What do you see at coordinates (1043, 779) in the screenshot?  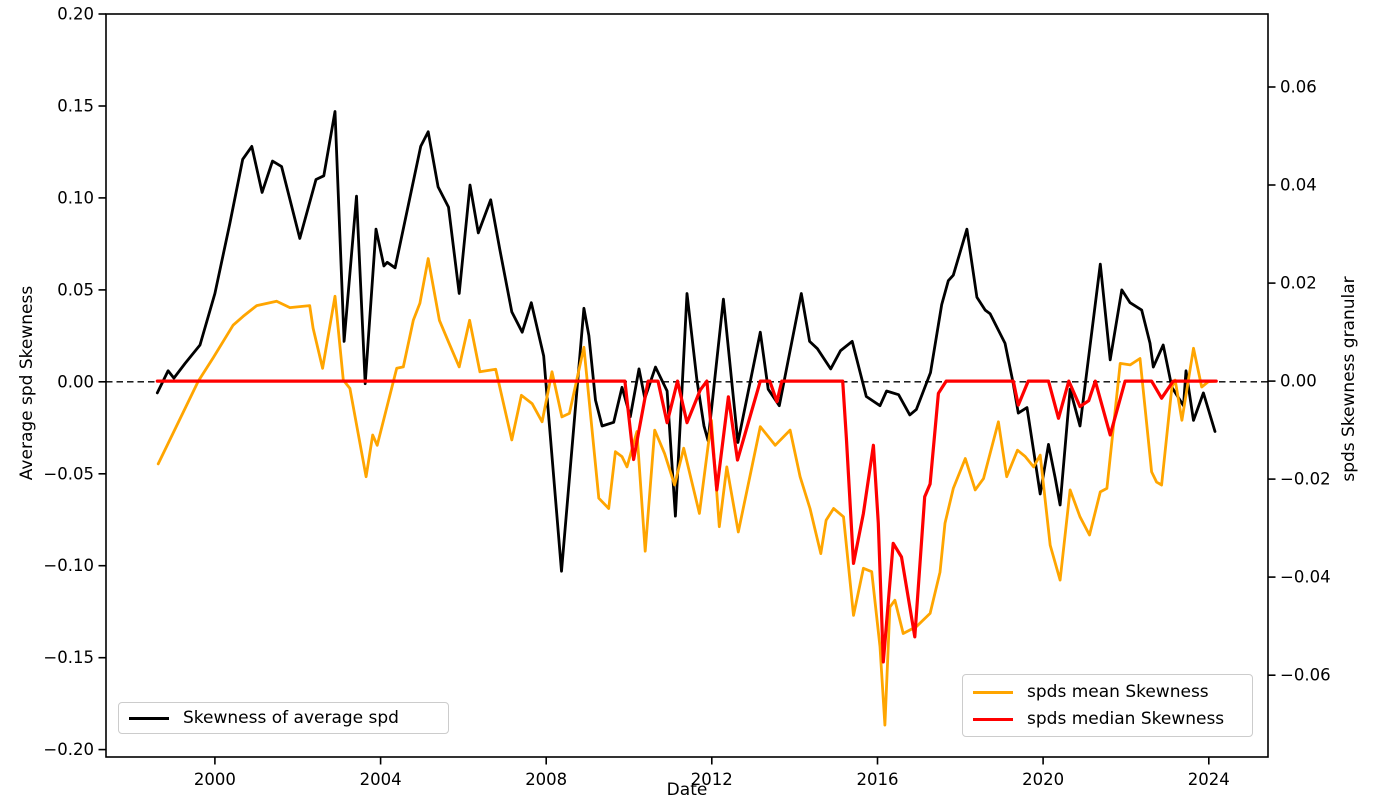 I see `x-tick-label: 2020` at bounding box center [1043, 779].